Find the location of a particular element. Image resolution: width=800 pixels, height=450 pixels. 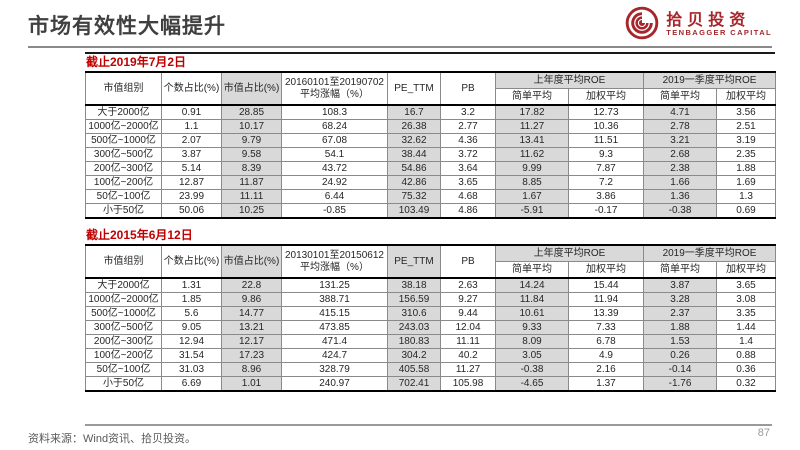

value-cell: 310.6 is located at coordinates (414, 313).